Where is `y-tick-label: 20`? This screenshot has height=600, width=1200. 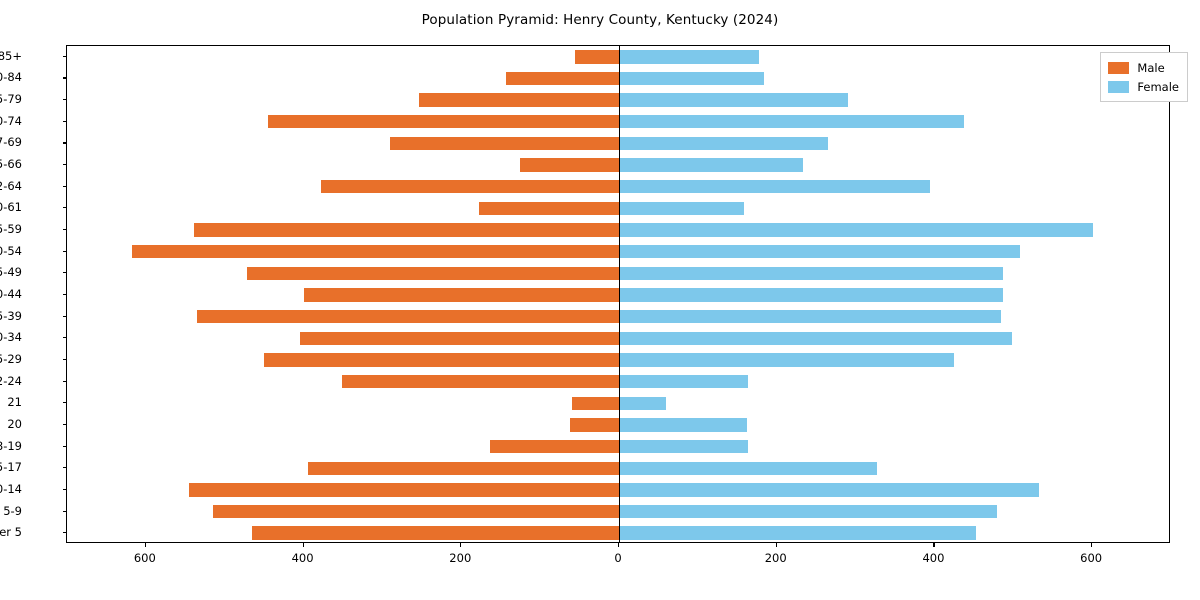
y-tick-label: 20 is located at coordinates (14, 423).